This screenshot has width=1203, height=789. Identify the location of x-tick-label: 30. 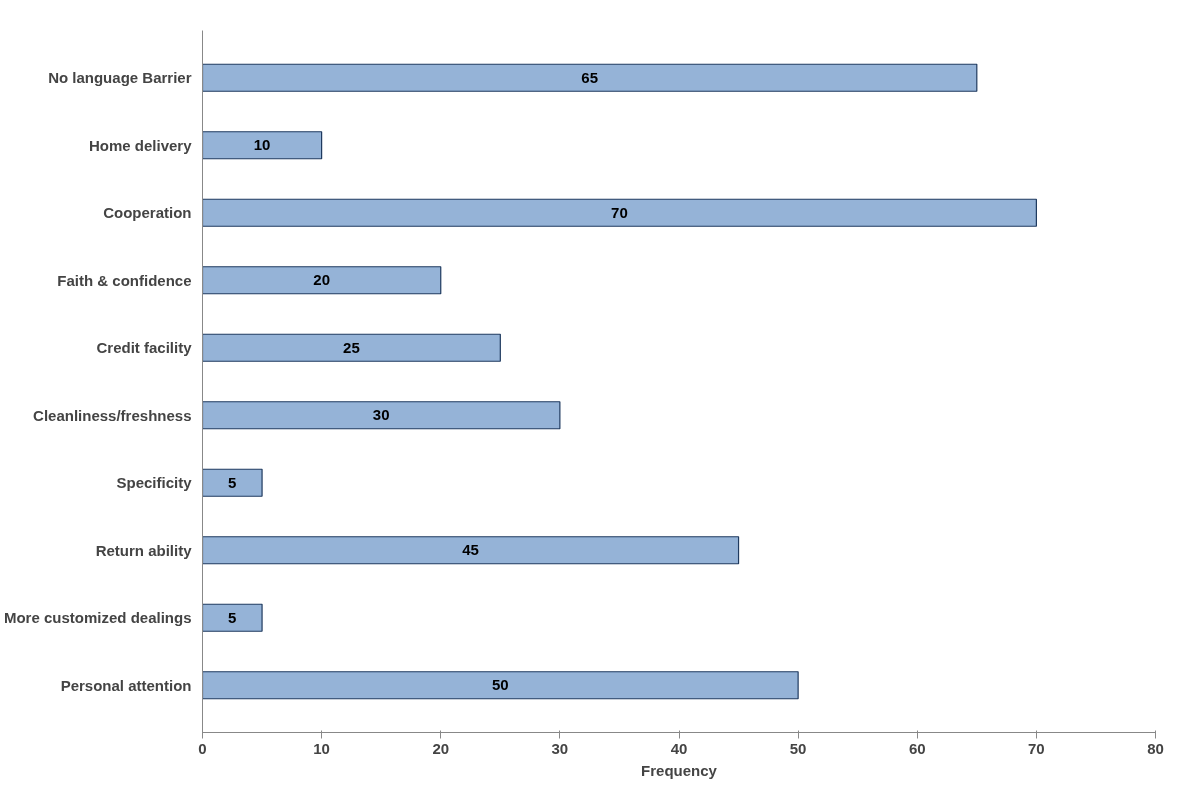
(560, 748).